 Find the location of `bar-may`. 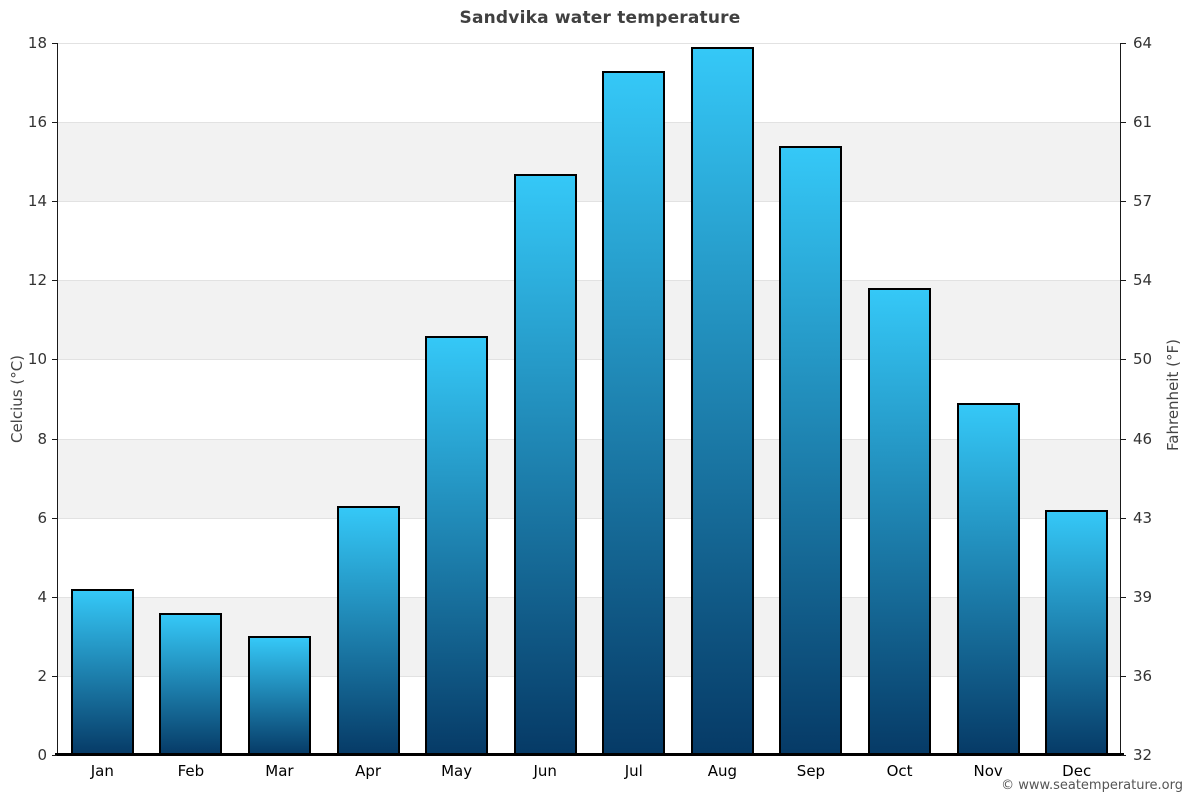

bar-may is located at coordinates (457, 545).